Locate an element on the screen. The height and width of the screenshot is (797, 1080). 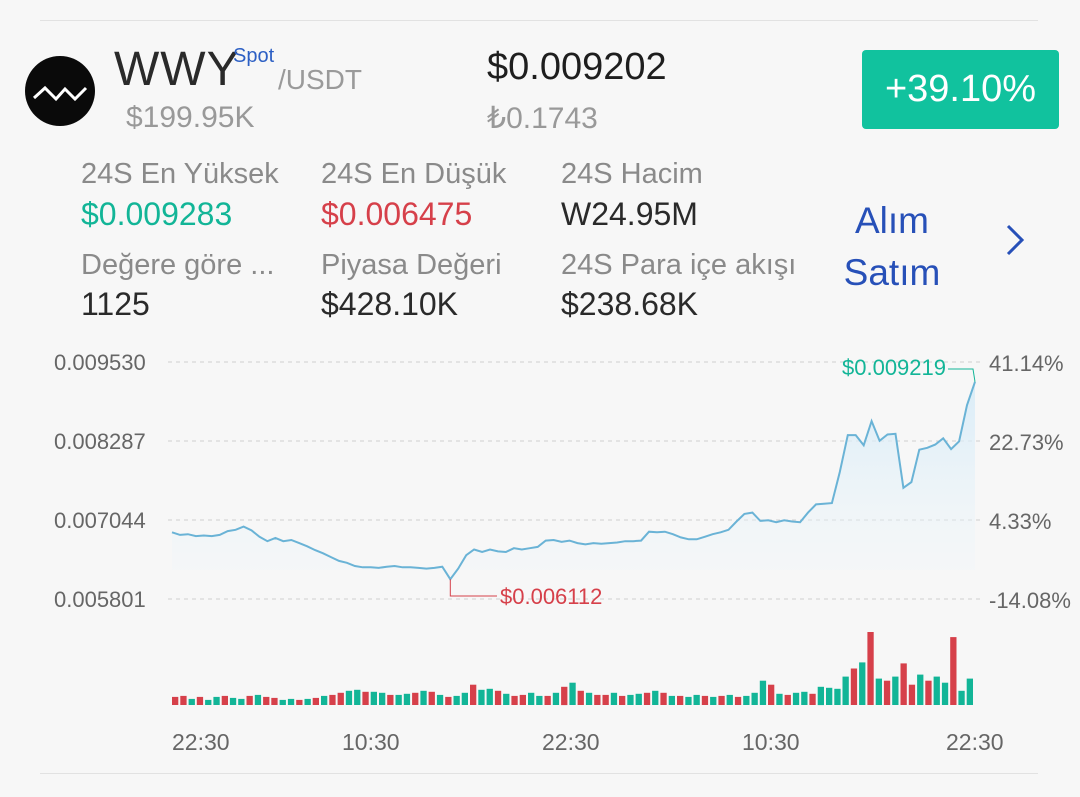
stat-label-market-cap: Piyasa Değeri is located at coordinates (411, 265).